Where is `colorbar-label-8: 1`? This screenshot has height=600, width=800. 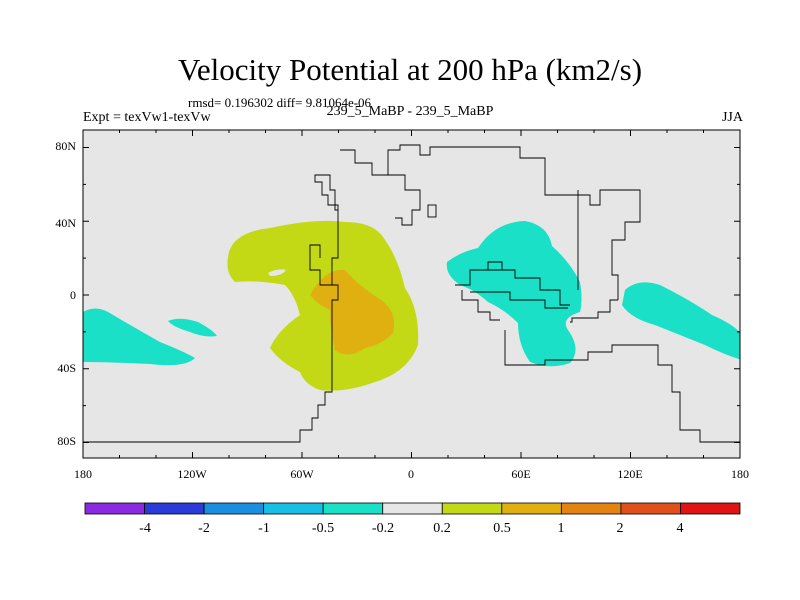 colorbar-label-8: 1 is located at coordinates (561, 528).